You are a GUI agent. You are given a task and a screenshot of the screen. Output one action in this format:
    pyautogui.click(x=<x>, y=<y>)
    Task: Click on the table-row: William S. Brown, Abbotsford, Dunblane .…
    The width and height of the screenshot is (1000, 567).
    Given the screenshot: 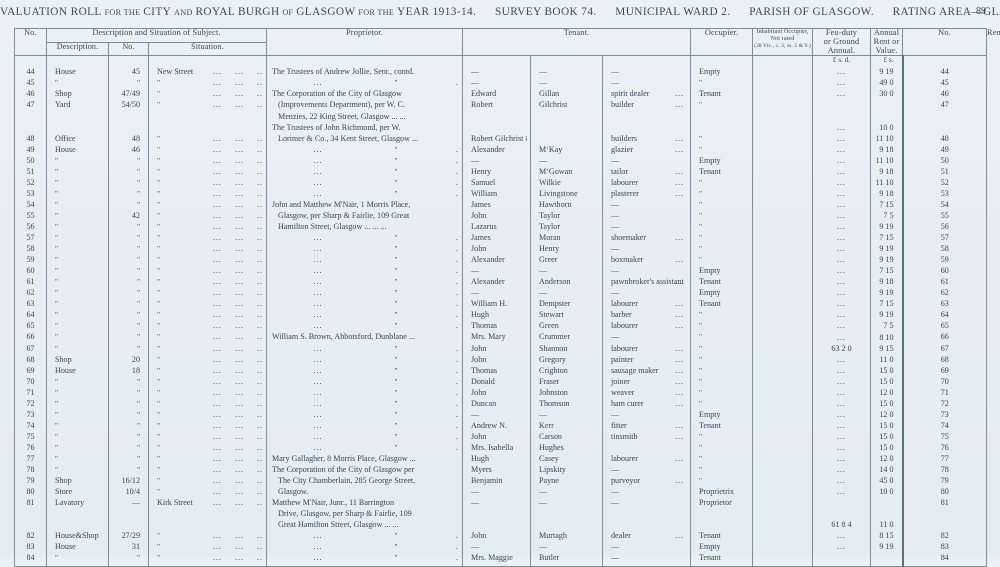 What is the action you would take?
    pyautogui.click(x=343, y=337)
    